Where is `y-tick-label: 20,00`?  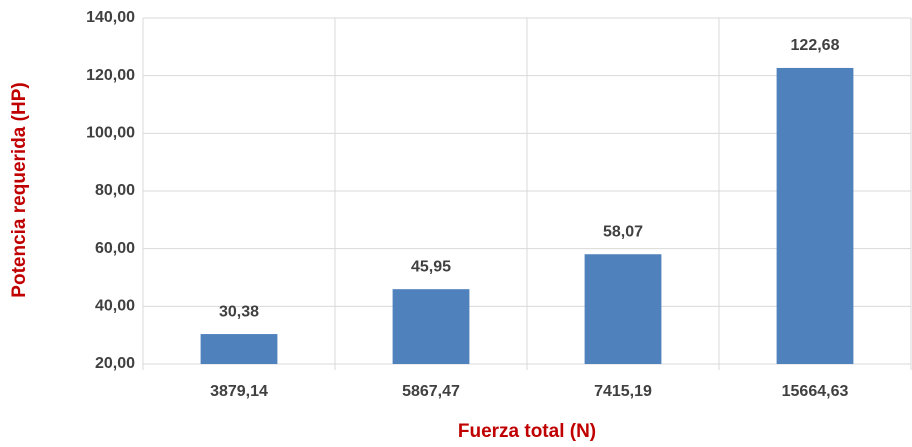 y-tick-label: 20,00 is located at coordinates (115, 363).